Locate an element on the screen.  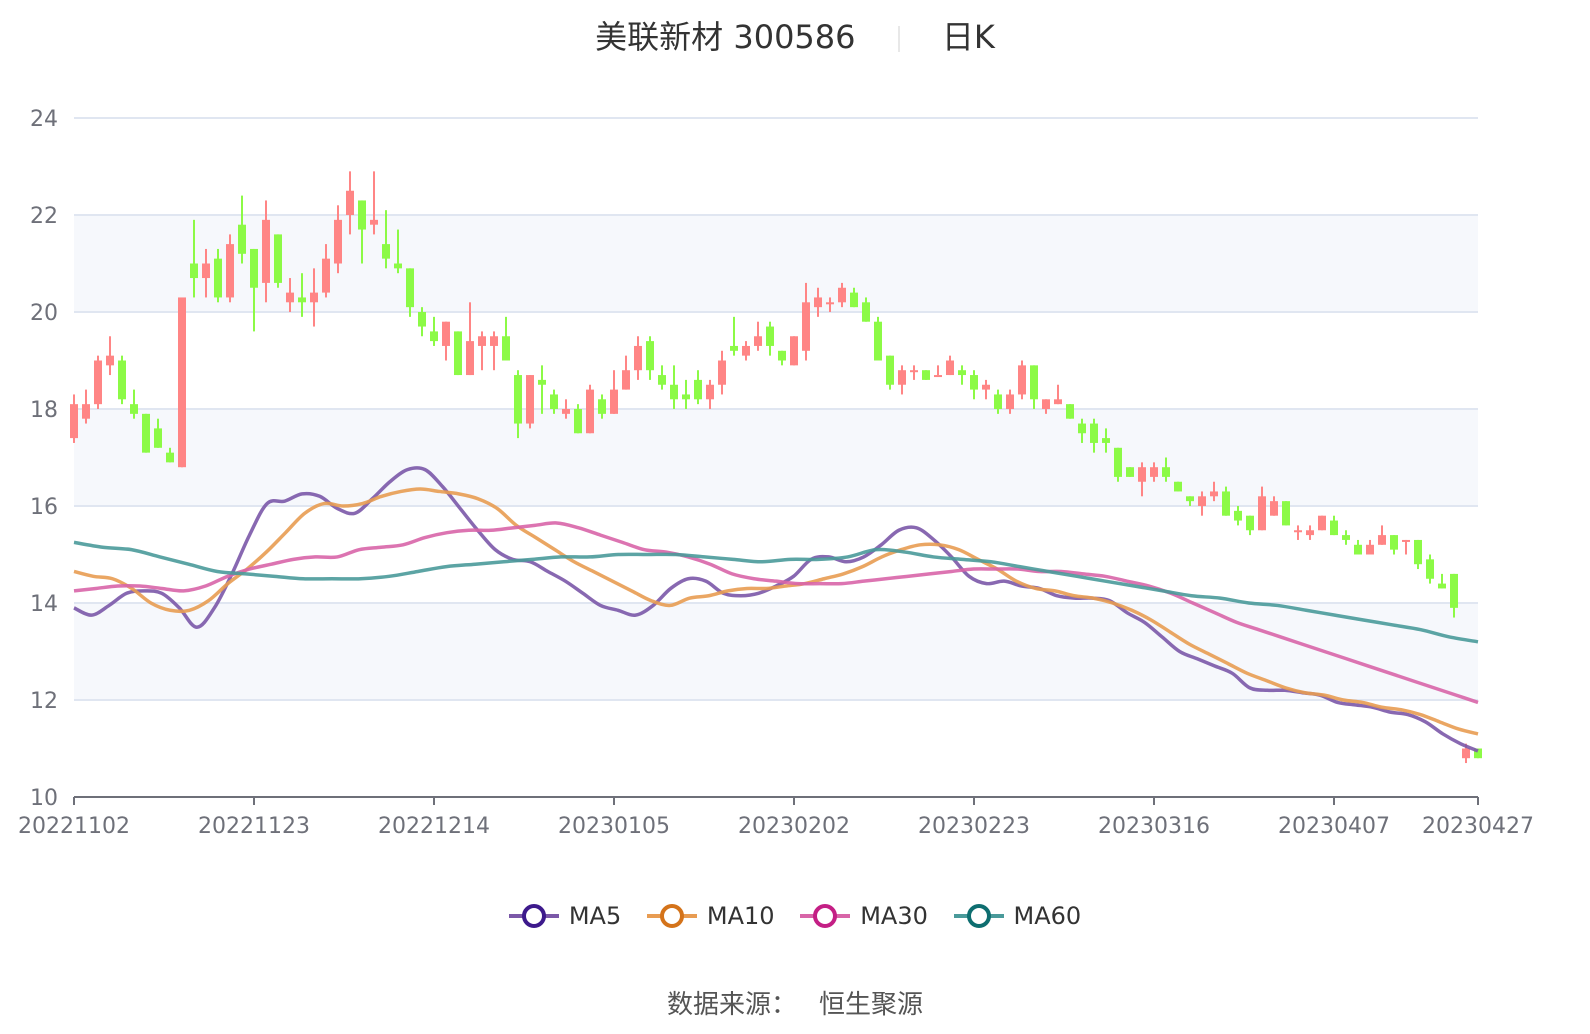
legend-marker-ma30-icon is located at coordinates (825, 916).